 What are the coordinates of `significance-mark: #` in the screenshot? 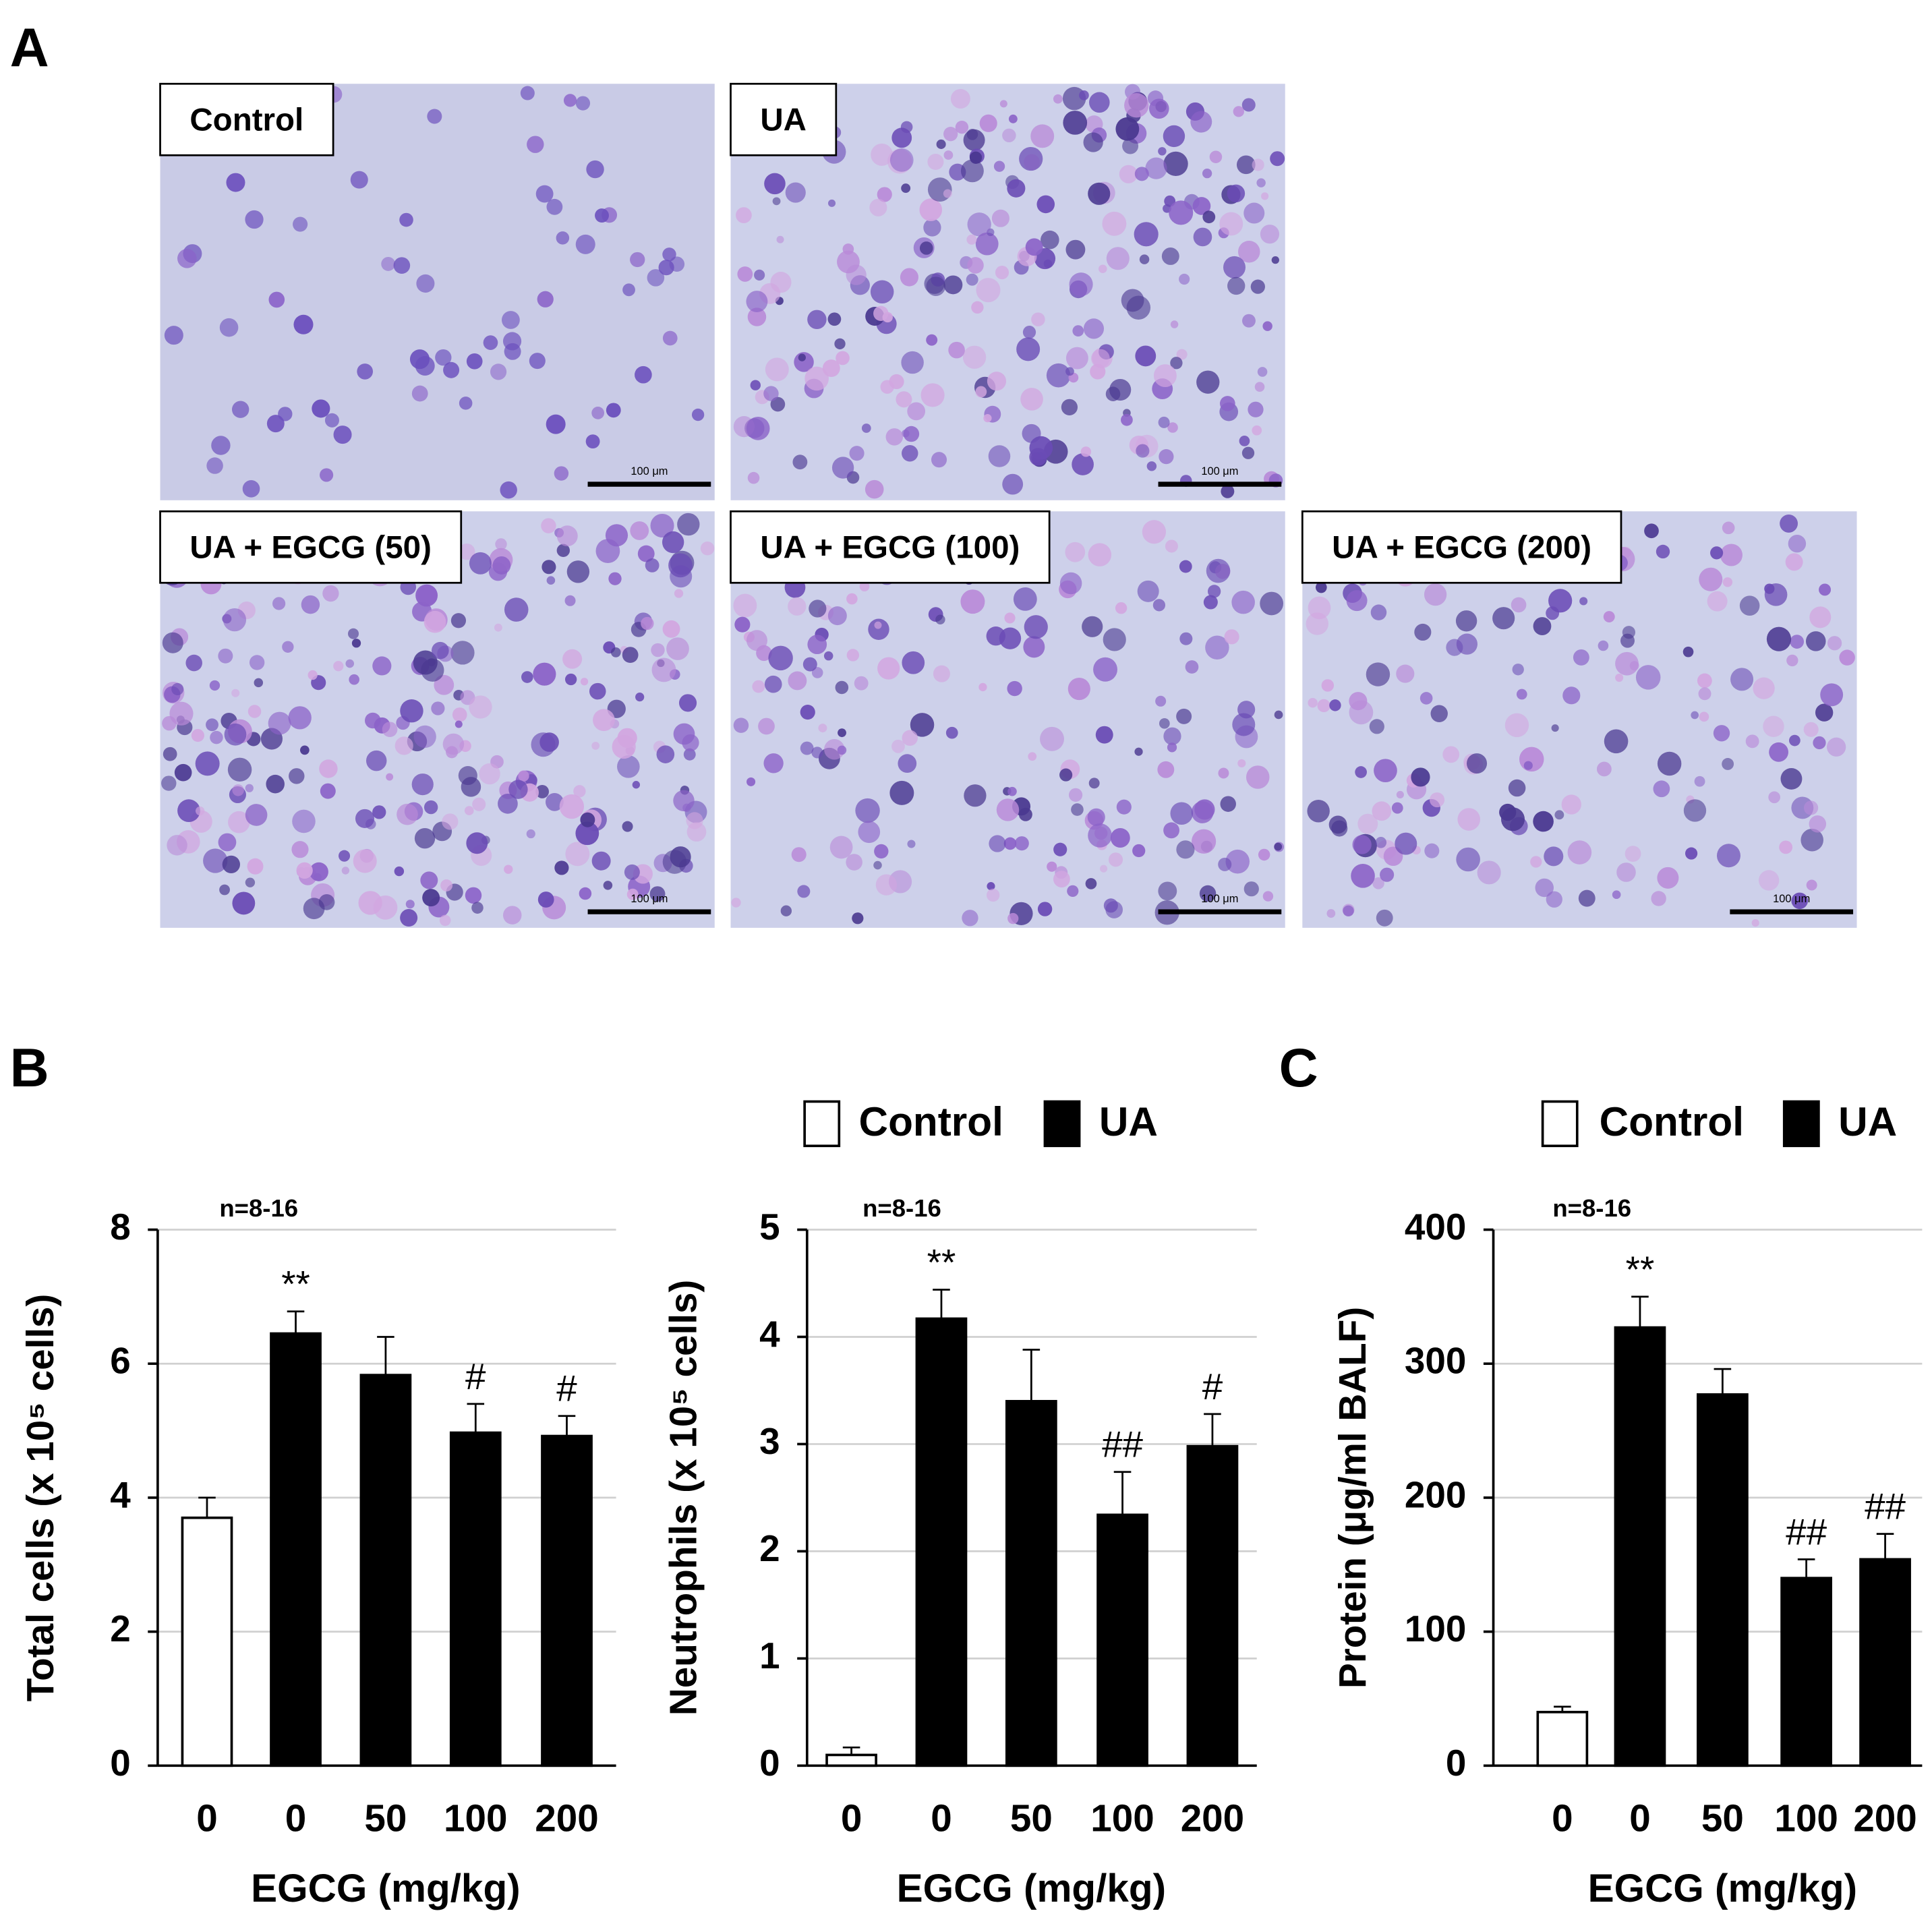 It's located at (566, 1389).